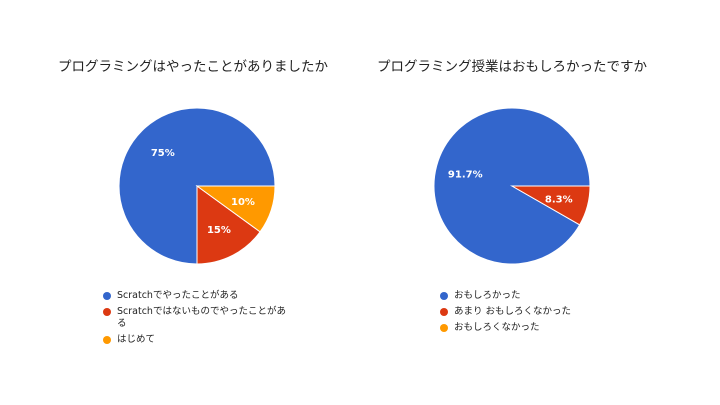  What do you see at coordinates (559, 199) in the screenshot?
I see `pie-label-1-1: 8.3%` at bounding box center [559, 199].